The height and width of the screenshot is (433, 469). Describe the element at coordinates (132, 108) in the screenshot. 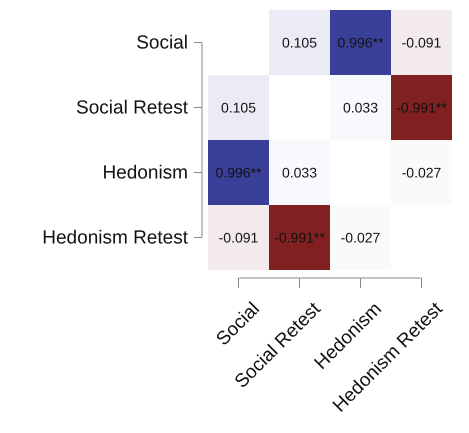

I see `y-tick-label: Social Retest` at that location.